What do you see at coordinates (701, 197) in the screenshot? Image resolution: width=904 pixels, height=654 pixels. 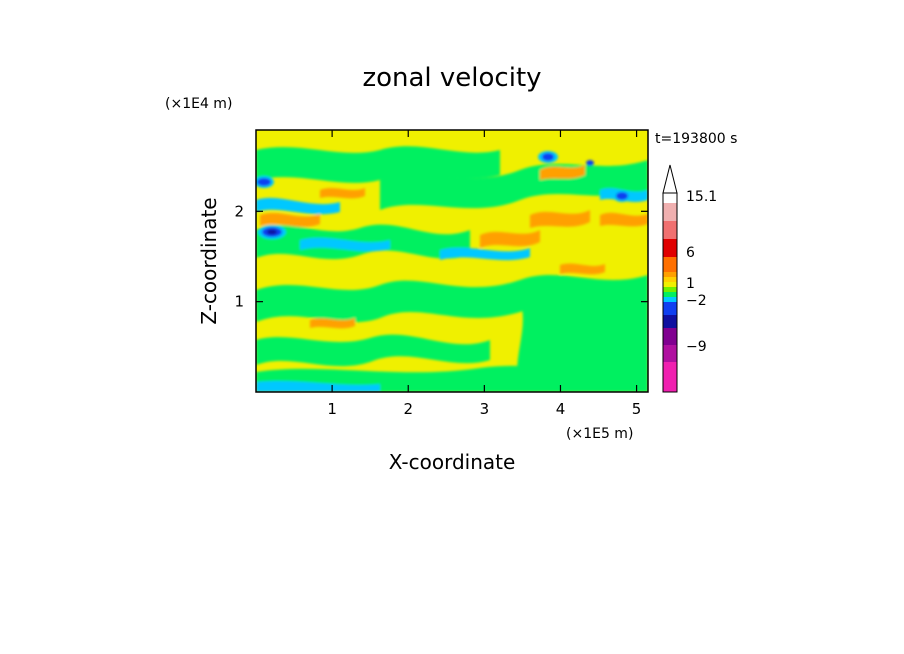 I see `colorbar-label: 15.1` at bounding box center [701, 197].